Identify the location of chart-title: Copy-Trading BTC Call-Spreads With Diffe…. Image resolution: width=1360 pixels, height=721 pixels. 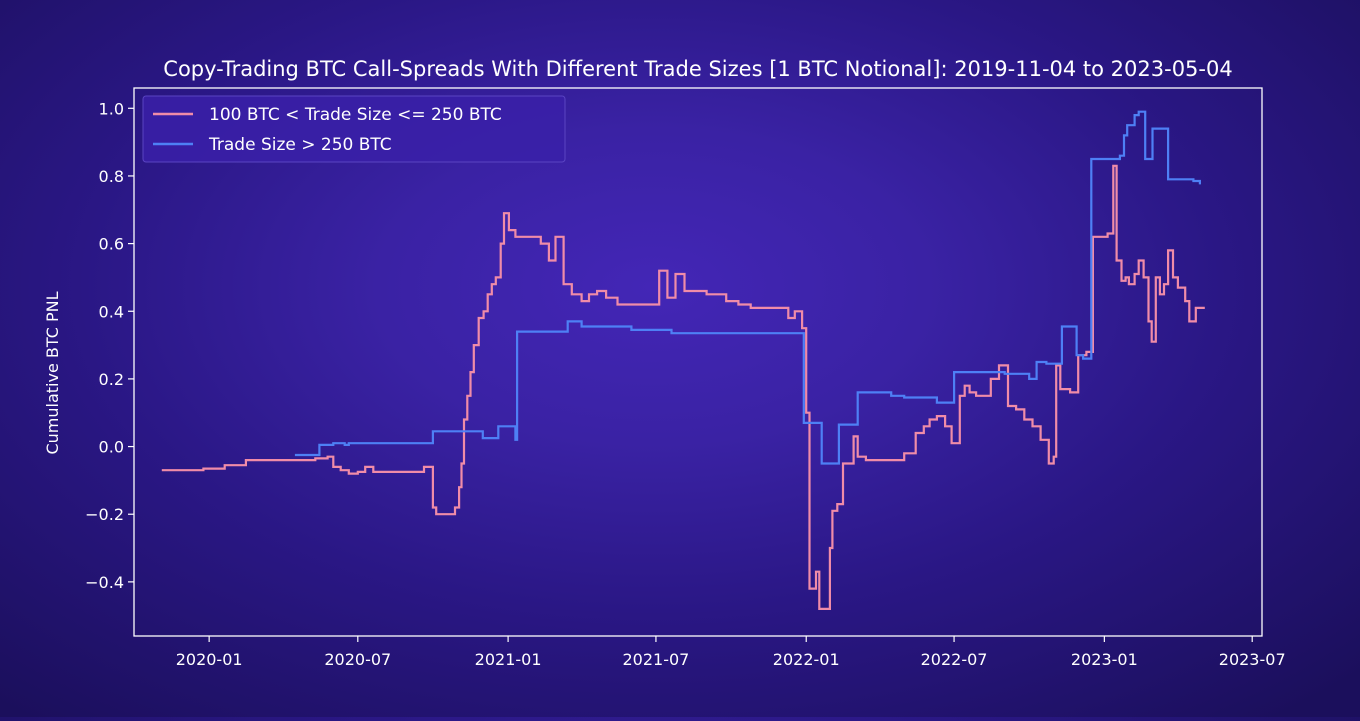
(697, 69).